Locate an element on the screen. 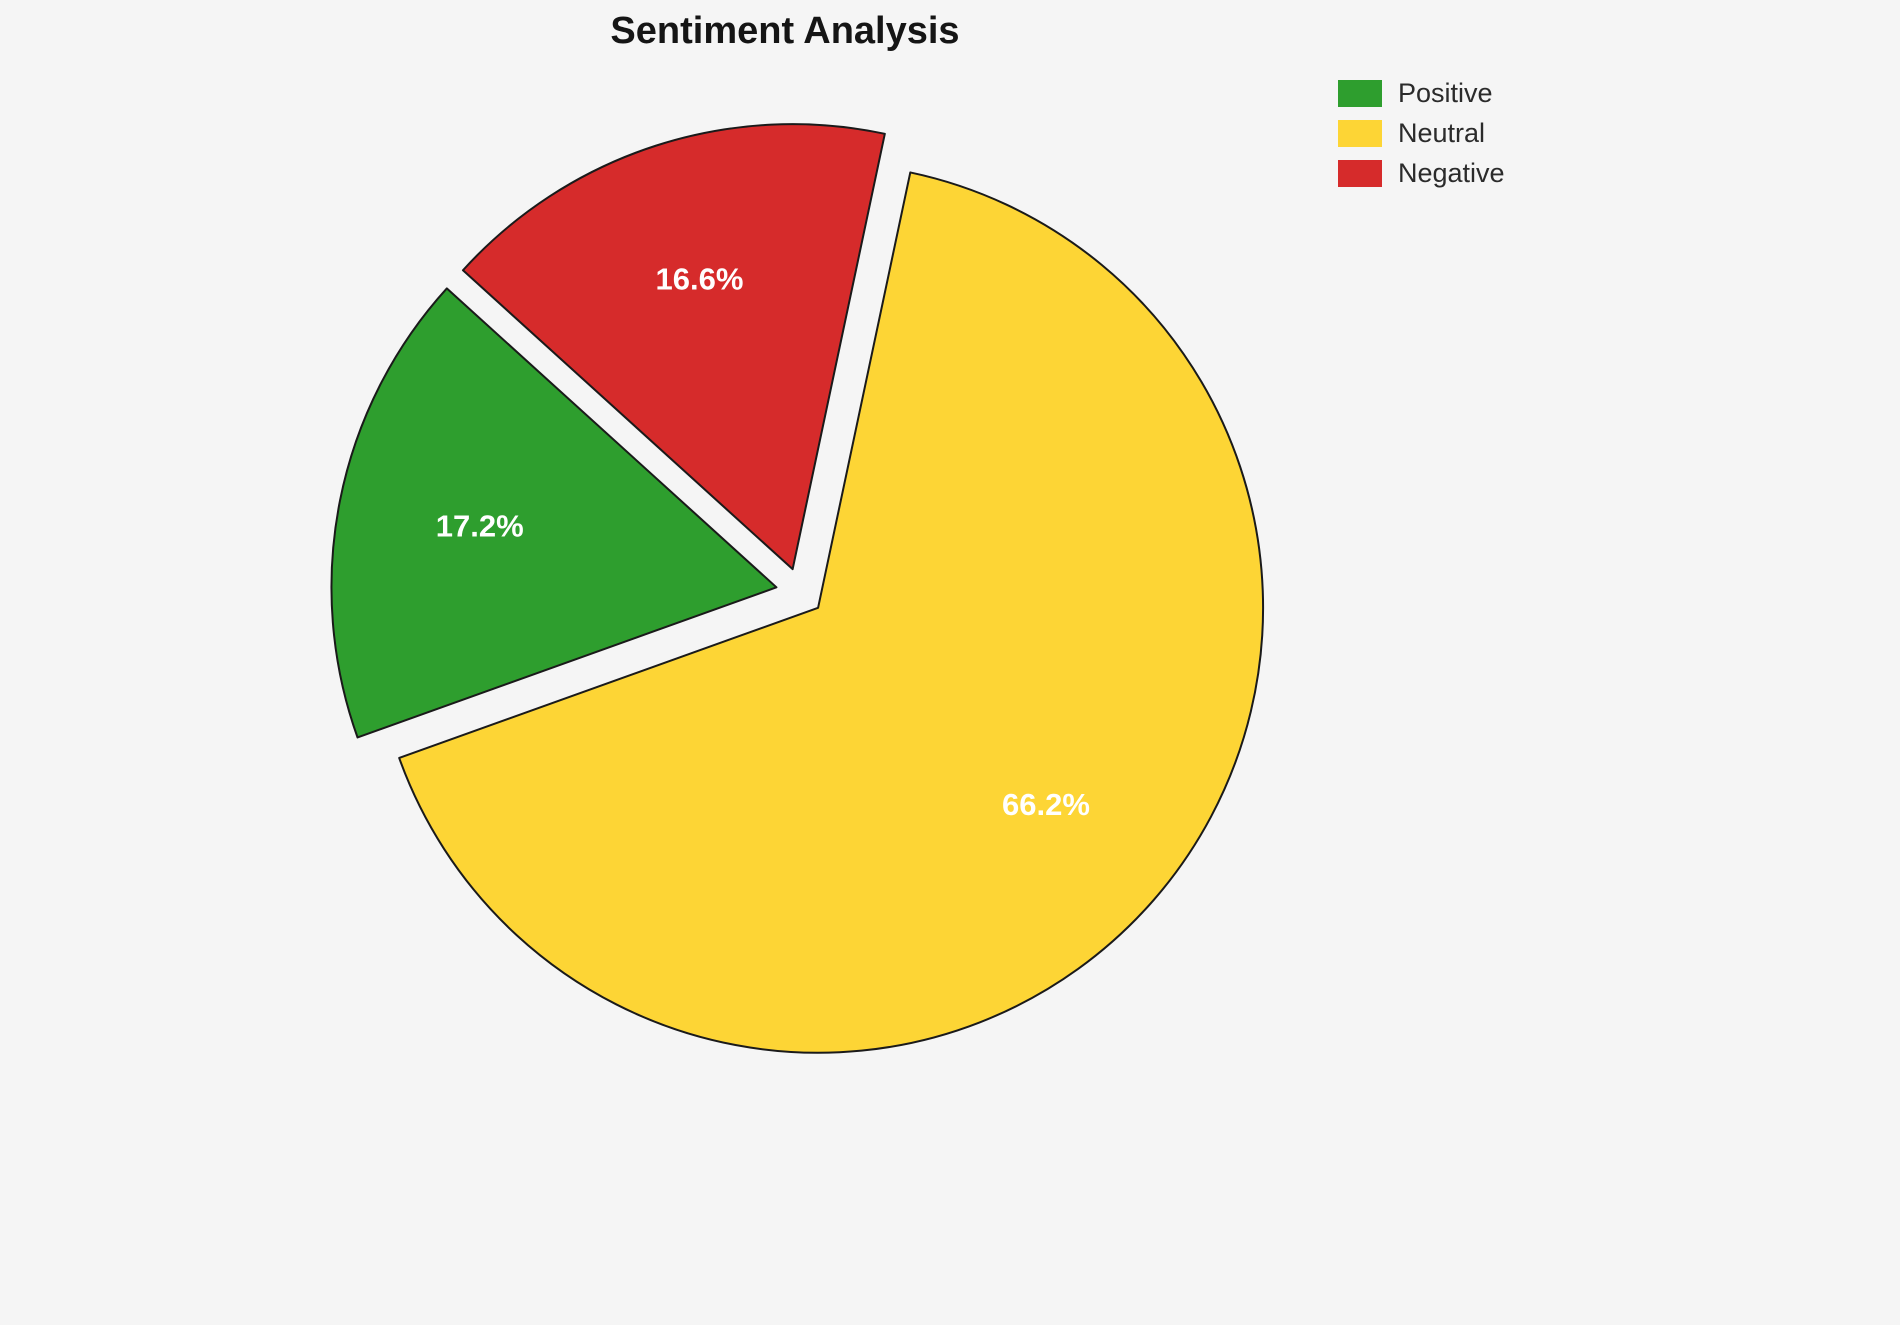 The image size is (1900, 1325). legend-item-negative: Negative is located at coordinates (1421, 173).